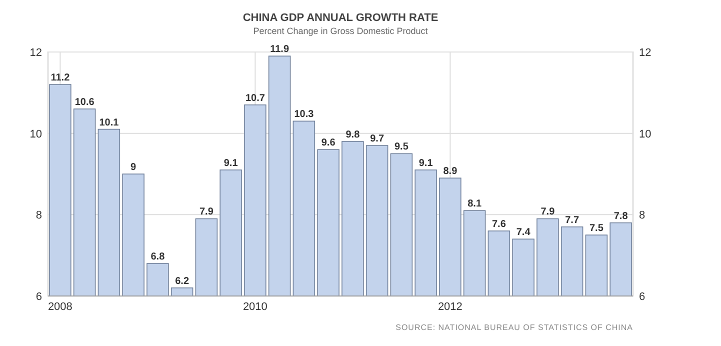 The height and width of the screenshot is (346, 721). Describe the element at coordinates (304, 114) in the screenshot. I see `data-label: 10.3` at that location.